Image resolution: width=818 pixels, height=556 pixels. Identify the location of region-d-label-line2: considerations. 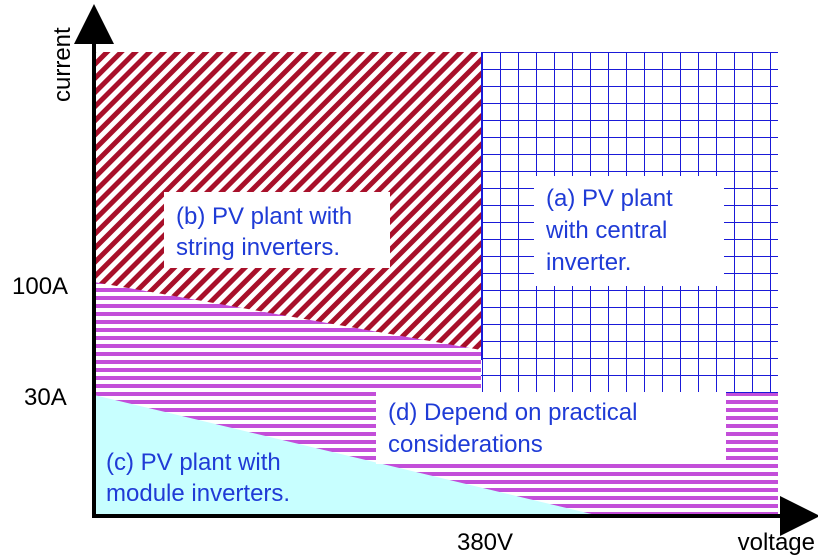
(465, 444).